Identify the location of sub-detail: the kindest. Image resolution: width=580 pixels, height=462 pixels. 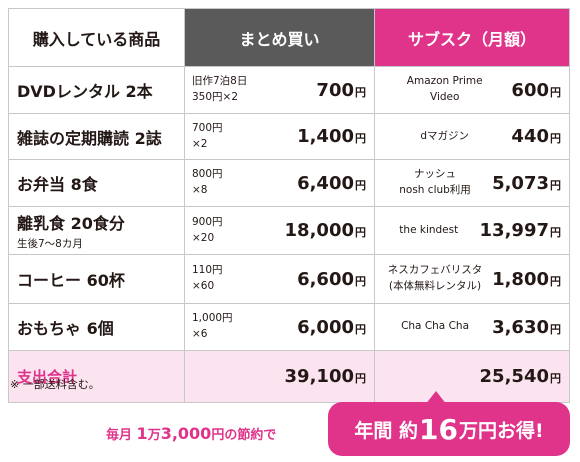
(429, 229).